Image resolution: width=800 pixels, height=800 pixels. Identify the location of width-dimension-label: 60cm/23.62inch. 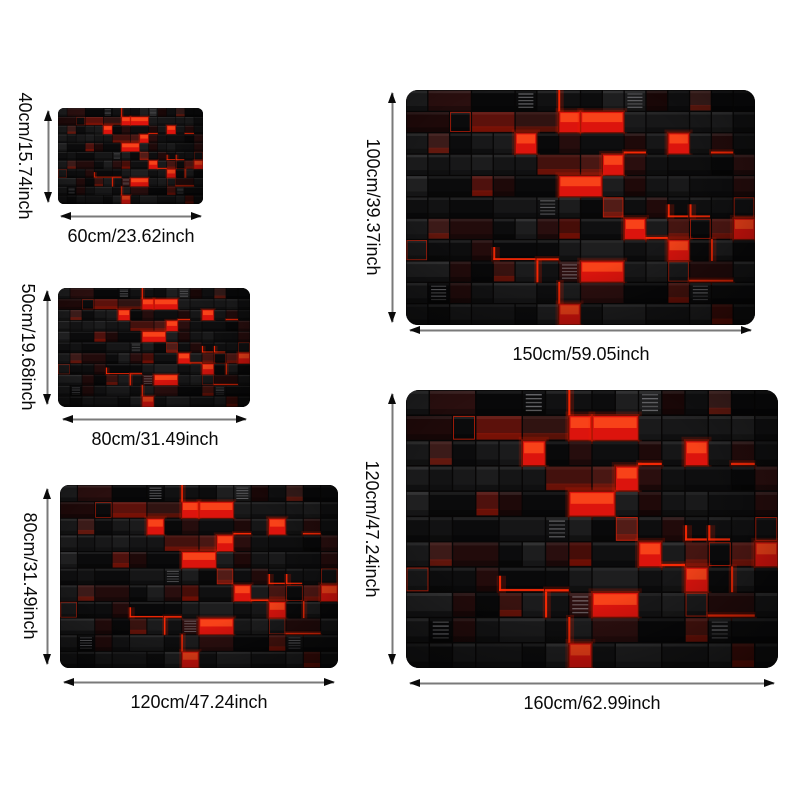
(131, 236).